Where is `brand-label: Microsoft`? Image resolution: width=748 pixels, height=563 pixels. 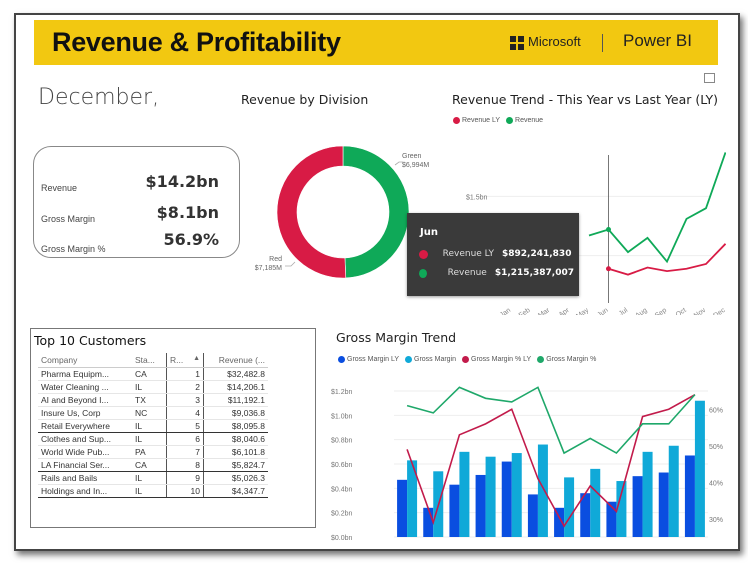 brand-label: Microsoft is located at coordinates (554, 41).